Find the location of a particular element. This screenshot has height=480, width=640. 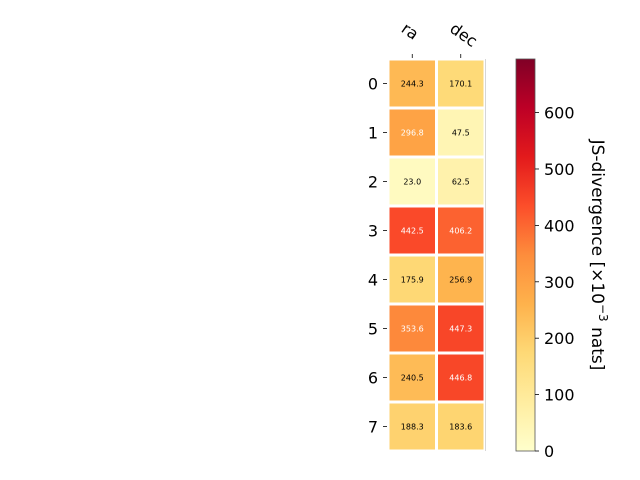

colorbar-label-unit: nats] is located at coordinates (597, 346).